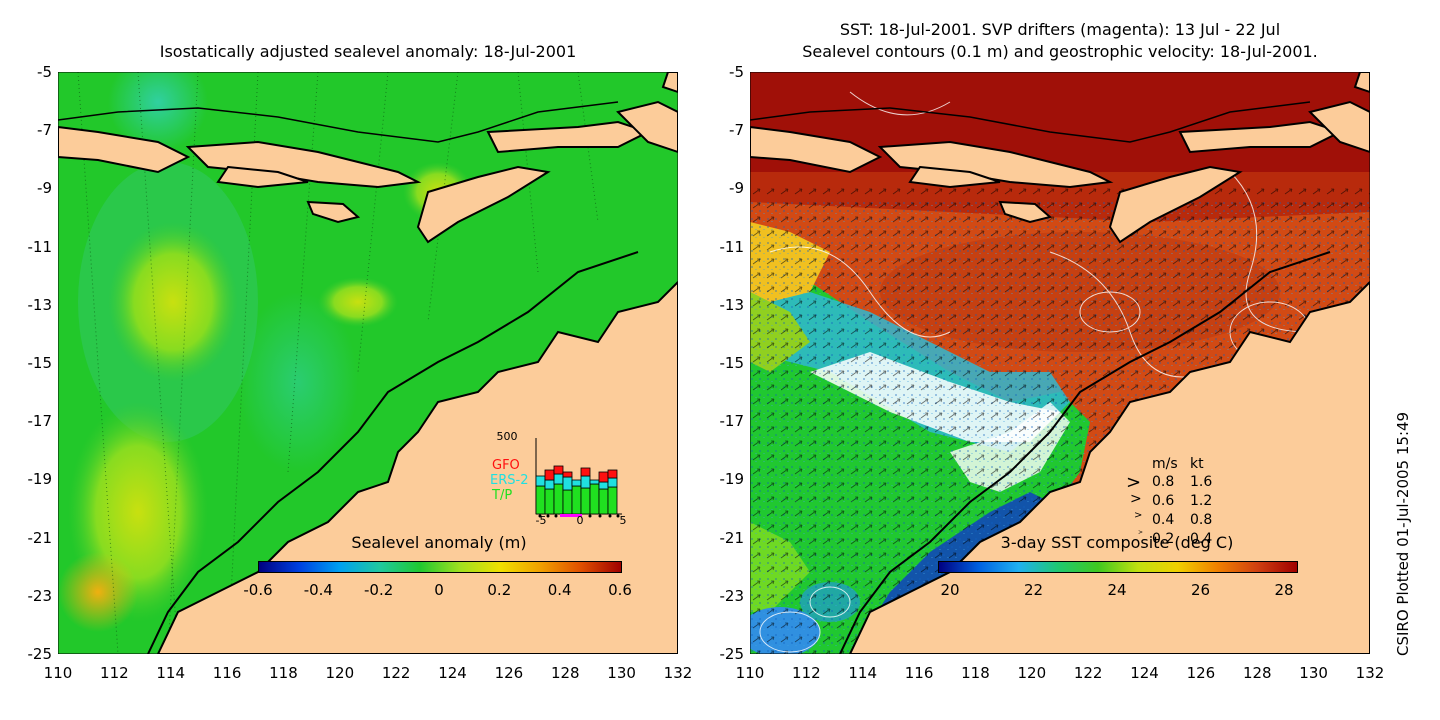  Describe the element at coordinates (732, 595) in the screenshot. I see `right-ytick: -23` at that location.